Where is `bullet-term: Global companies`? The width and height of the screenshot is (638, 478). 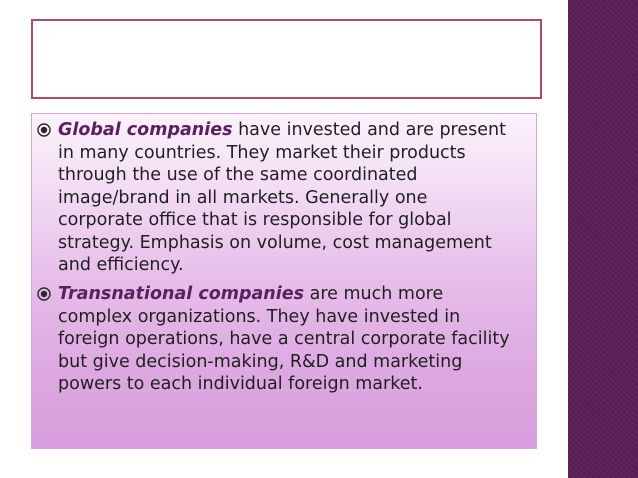
bullet-term: Global companies is located at coordinates (145, 130).